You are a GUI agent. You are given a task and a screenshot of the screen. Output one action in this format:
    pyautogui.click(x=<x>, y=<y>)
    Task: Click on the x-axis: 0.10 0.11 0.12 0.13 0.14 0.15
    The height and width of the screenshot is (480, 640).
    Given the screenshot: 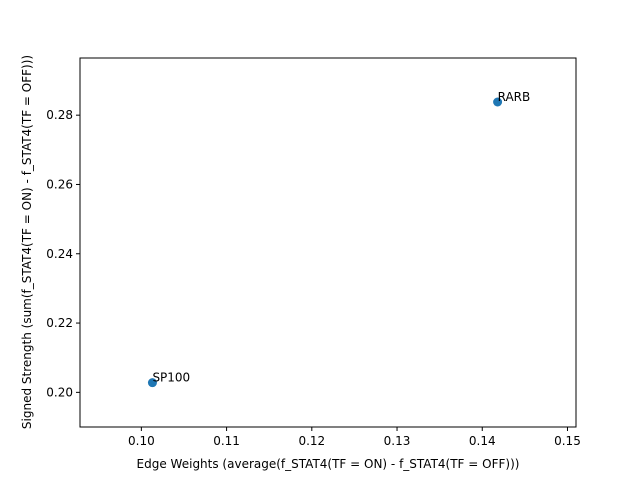 What is the action you would take?
    pyautogui.click(x=354, y=437)
    